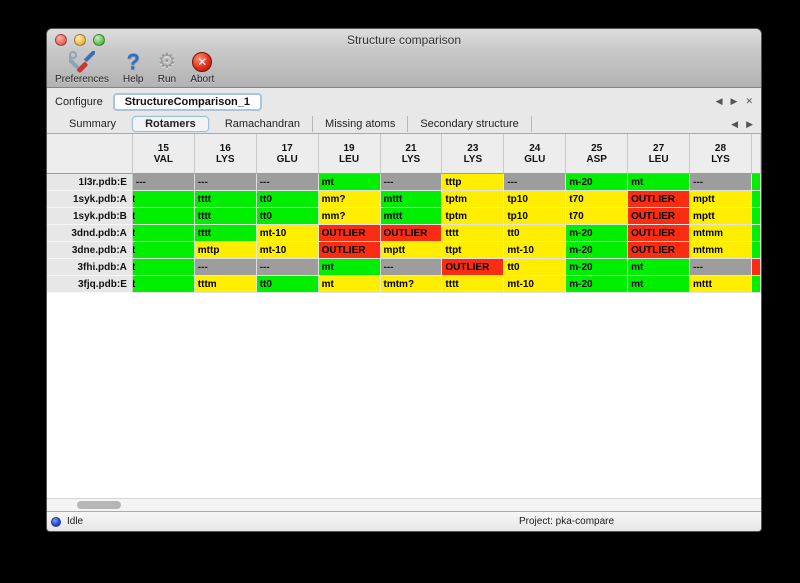 The width and height of the screenshot is (800, 583). I want to click on row-label: 1syk.pdb:A, so click(90, 199).